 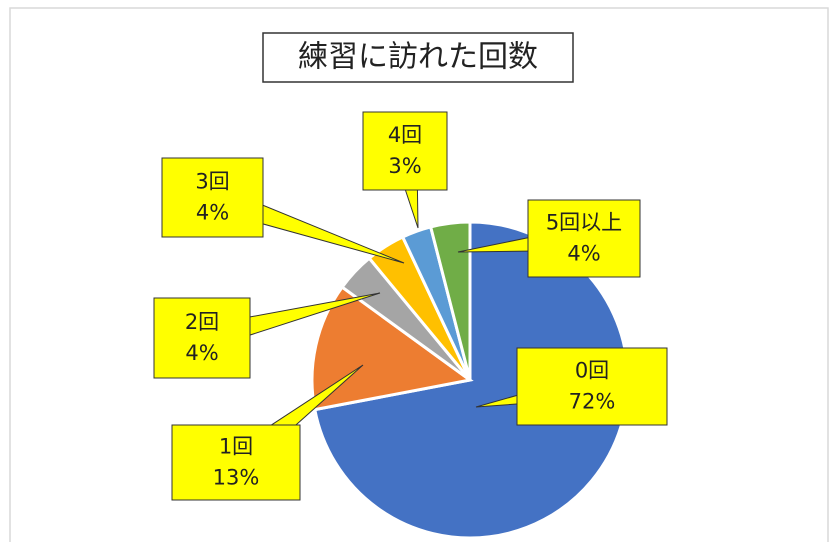 I want to click on chart-title: 練習に訪れた回数, so click(x=418, y=57).